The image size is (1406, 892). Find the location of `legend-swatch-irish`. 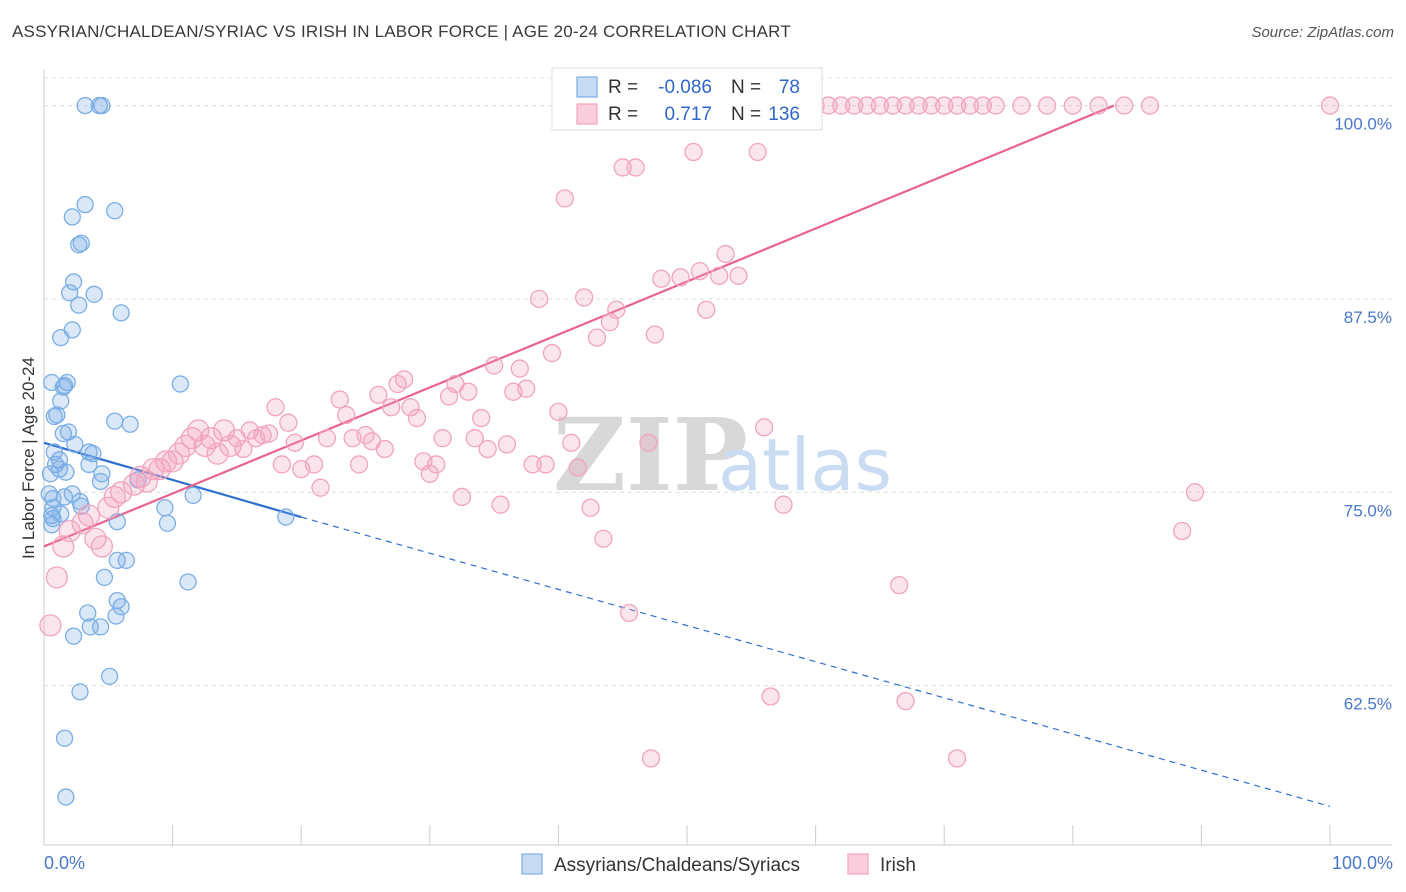

legend-swatch-irish is located at coordinates (587, 114).